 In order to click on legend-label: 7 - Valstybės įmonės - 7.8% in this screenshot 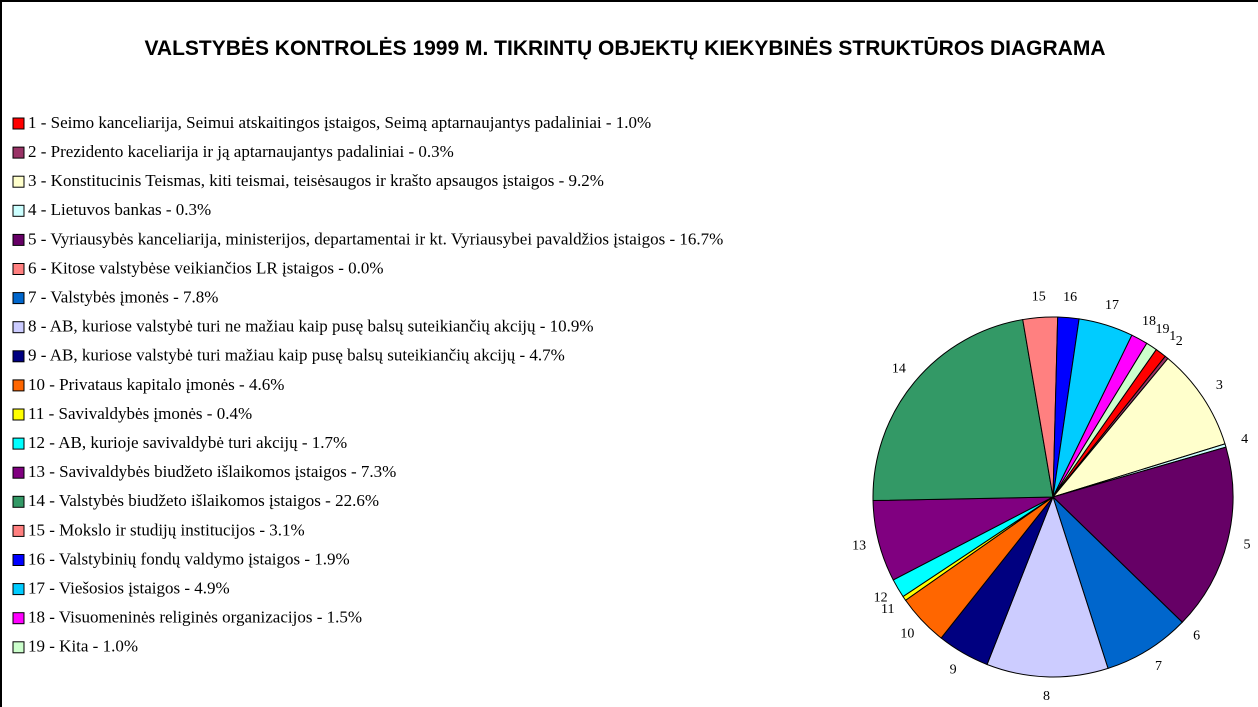, I will do `click(123, 297)`.